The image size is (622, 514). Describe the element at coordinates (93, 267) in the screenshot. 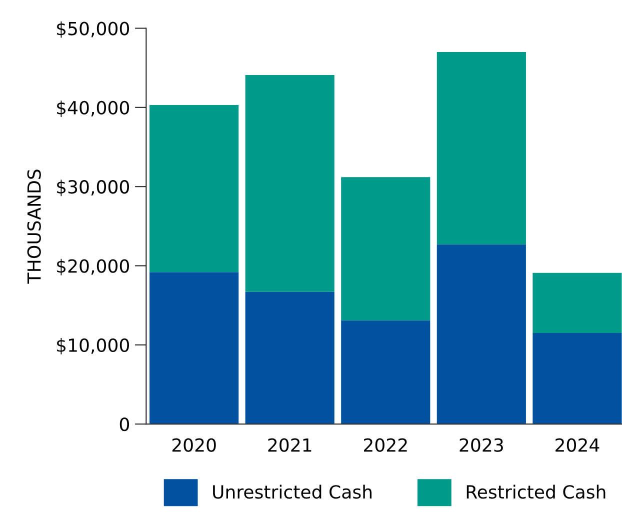

I see `y-tick-label: $20,000` at that location.